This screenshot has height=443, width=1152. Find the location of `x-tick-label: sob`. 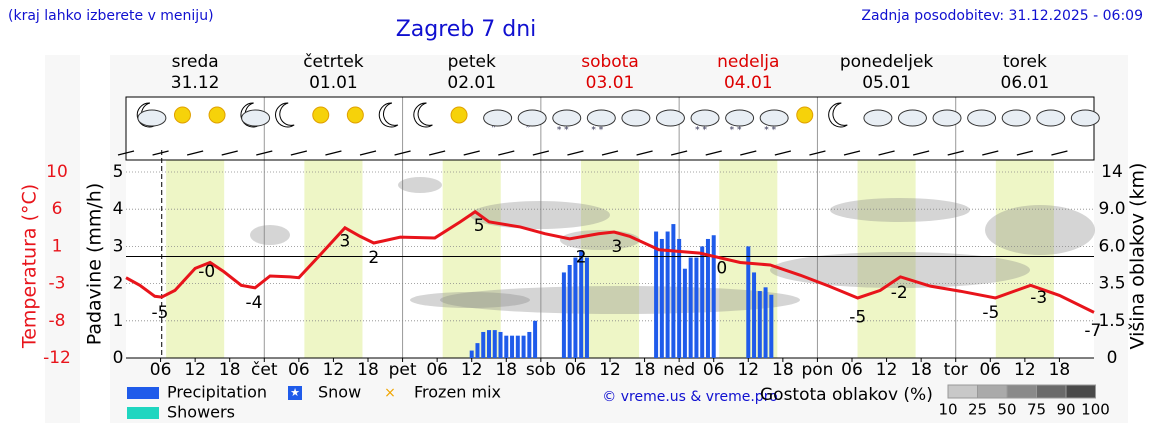

x-tick-label: sob is located at coordinates (541, 370).